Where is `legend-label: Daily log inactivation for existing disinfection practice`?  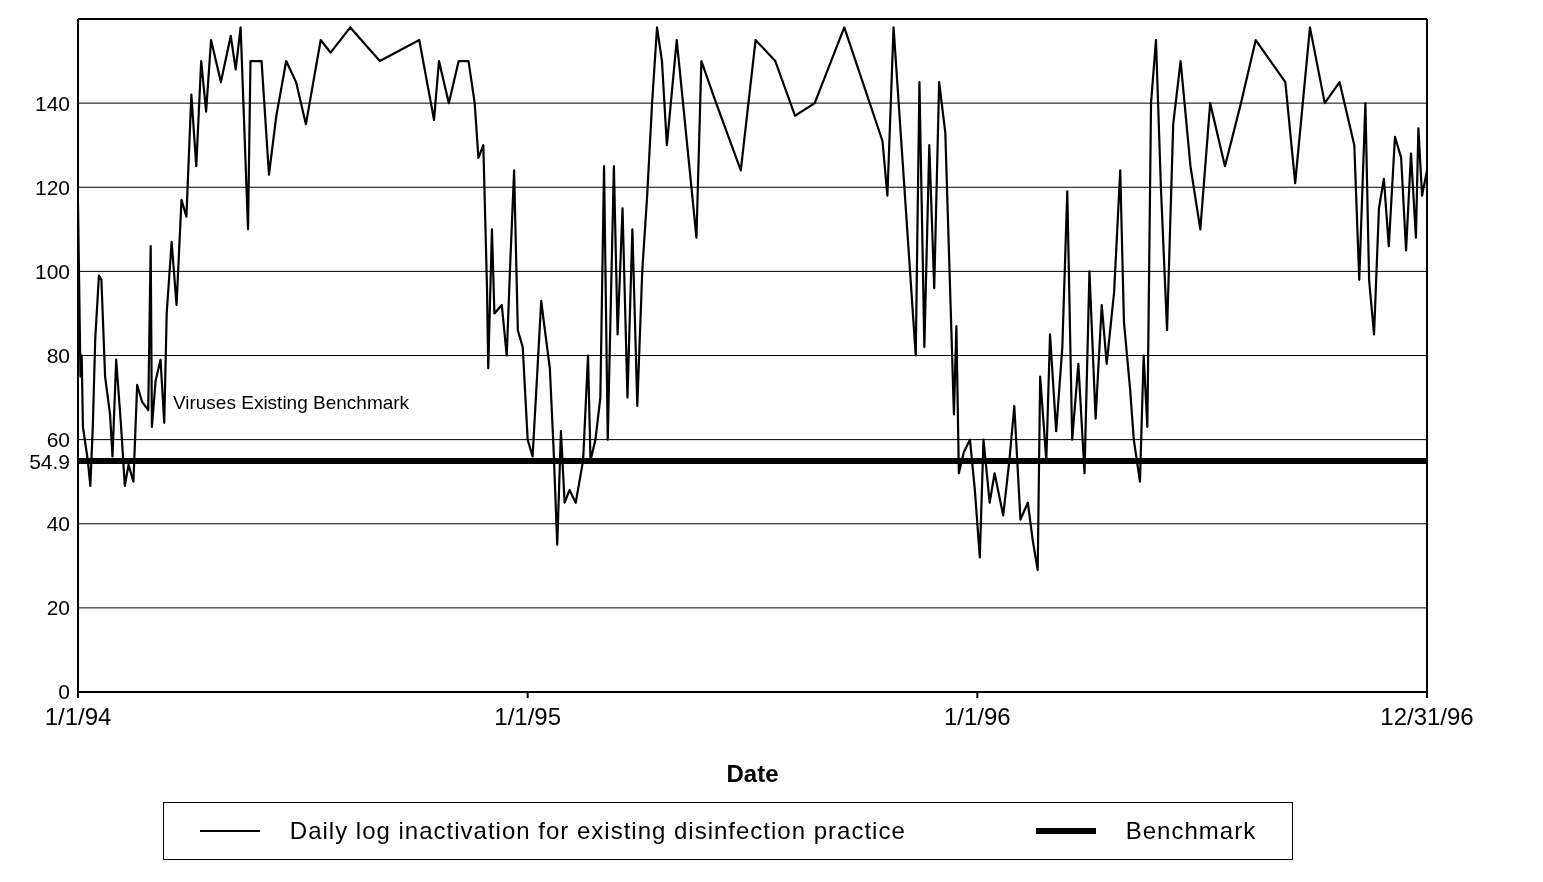 legend-label: Daily log inactivation for existing disinfection practice is located at coordinates (597, 831).